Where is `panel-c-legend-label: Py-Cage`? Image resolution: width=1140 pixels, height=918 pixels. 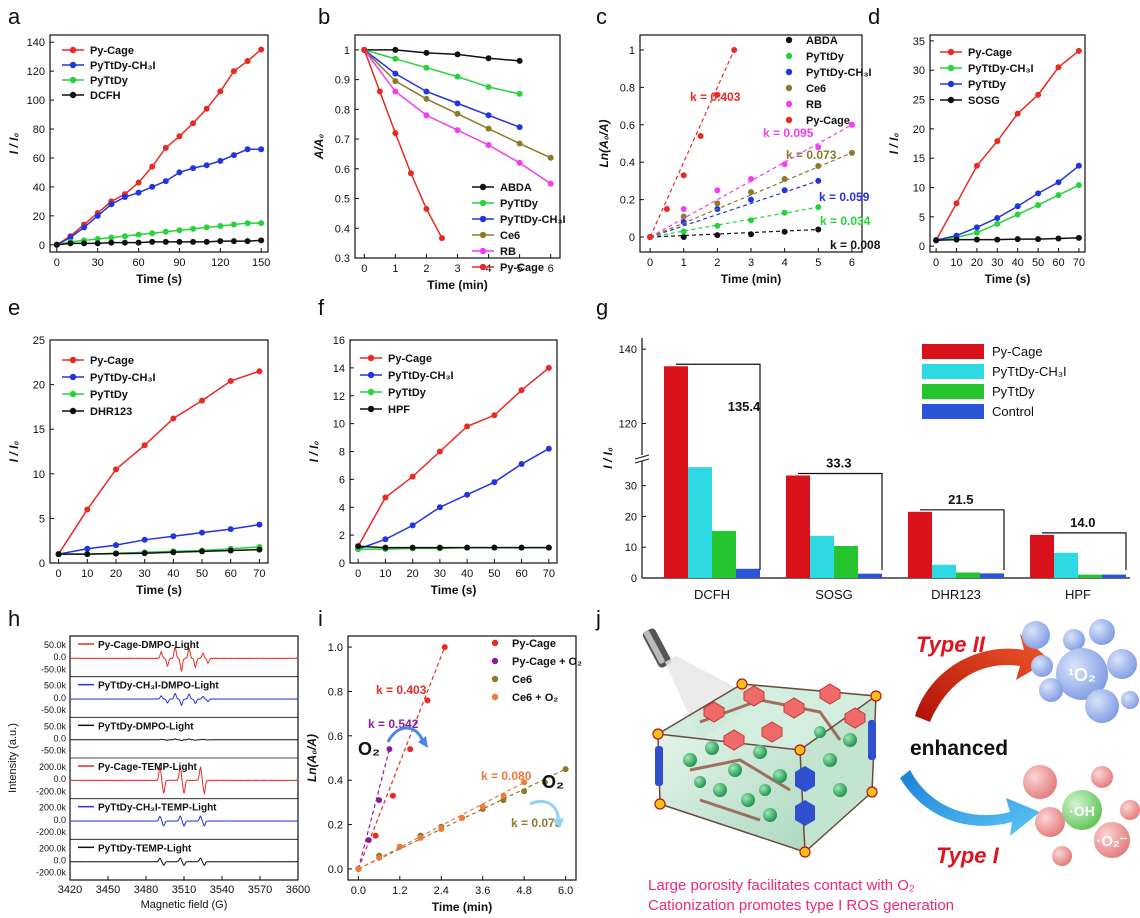 panel-c-legend-label: Py-Cage is located at coordinates (828, 121).